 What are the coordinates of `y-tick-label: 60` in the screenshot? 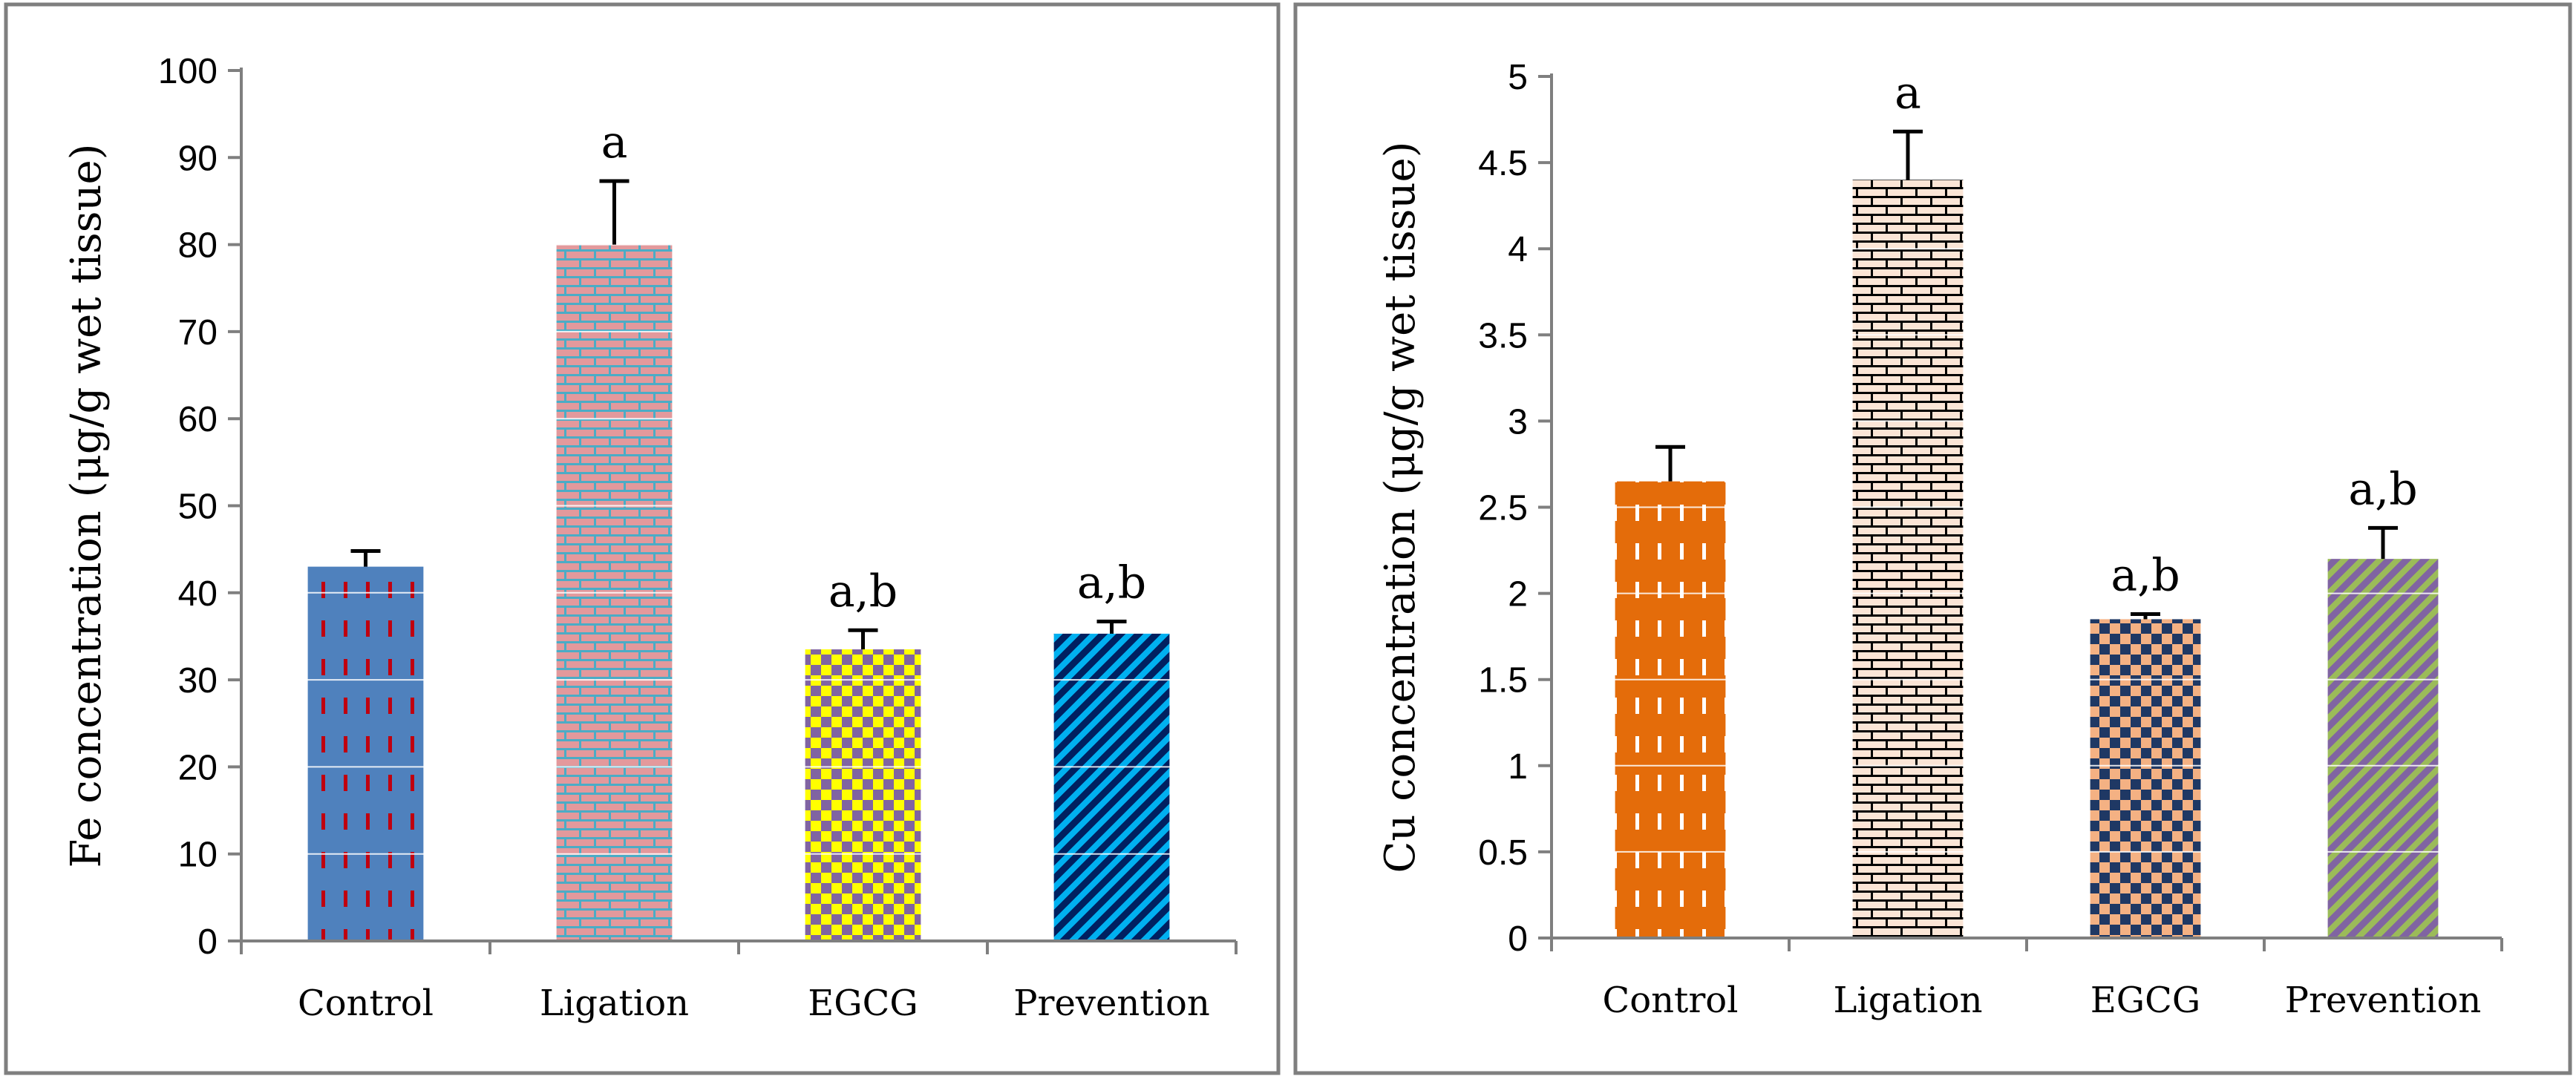 It's located at (198, 419).